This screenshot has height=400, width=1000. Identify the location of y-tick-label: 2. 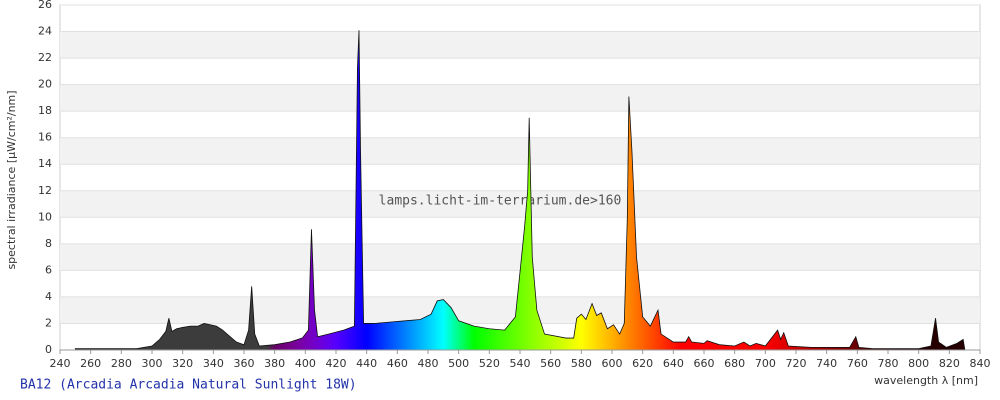
(48, 322).